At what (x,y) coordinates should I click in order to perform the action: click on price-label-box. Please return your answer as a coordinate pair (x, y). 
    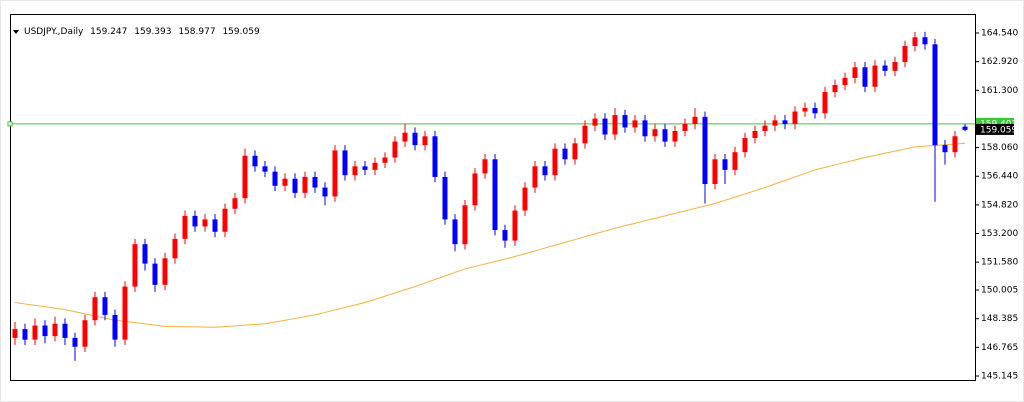
    Looking at the image, I should click on (995, 129).